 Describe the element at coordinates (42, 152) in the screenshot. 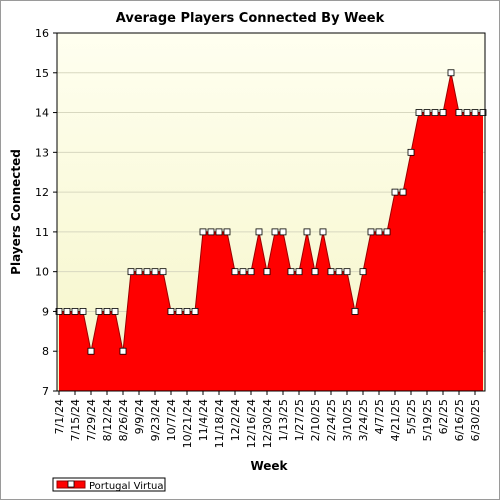

I see `y-tick-label: 13` at that location.